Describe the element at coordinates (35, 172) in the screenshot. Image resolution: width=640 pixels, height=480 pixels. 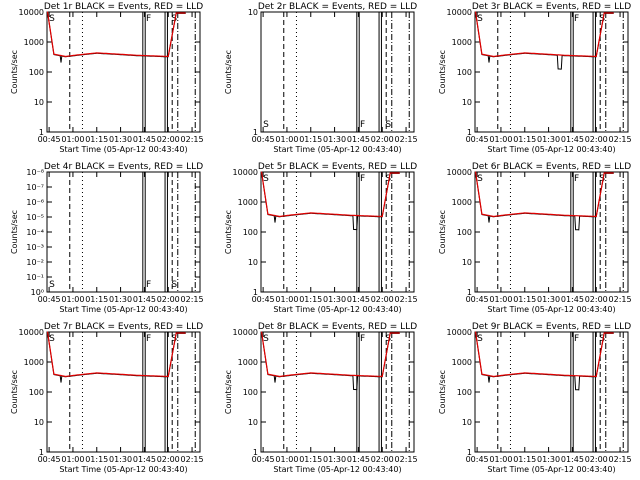
I see `y-tick-label: 10⁻⁸` at that location.